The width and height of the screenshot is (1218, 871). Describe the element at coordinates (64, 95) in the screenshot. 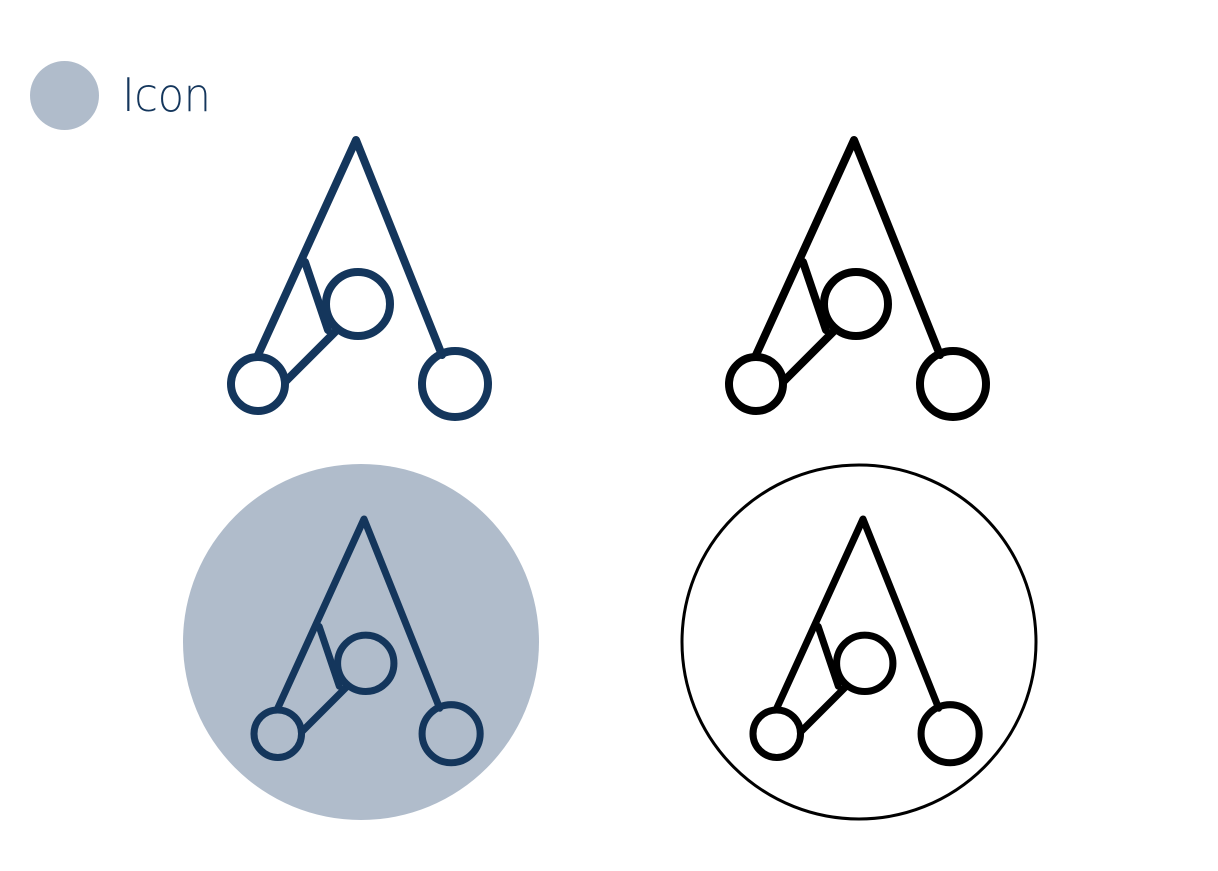

I see `section-dot` at that location.